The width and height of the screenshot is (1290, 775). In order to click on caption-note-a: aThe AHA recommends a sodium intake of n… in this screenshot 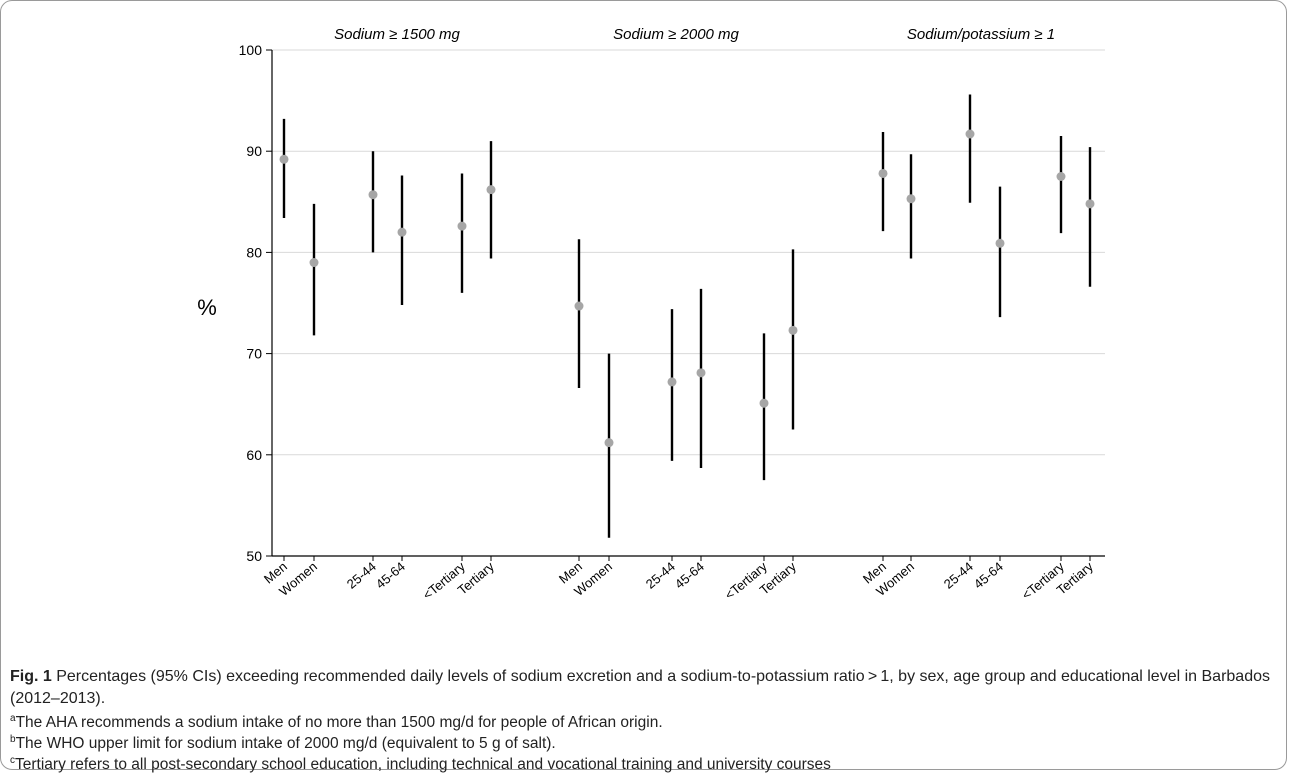, I will do `click(336, 721)`.